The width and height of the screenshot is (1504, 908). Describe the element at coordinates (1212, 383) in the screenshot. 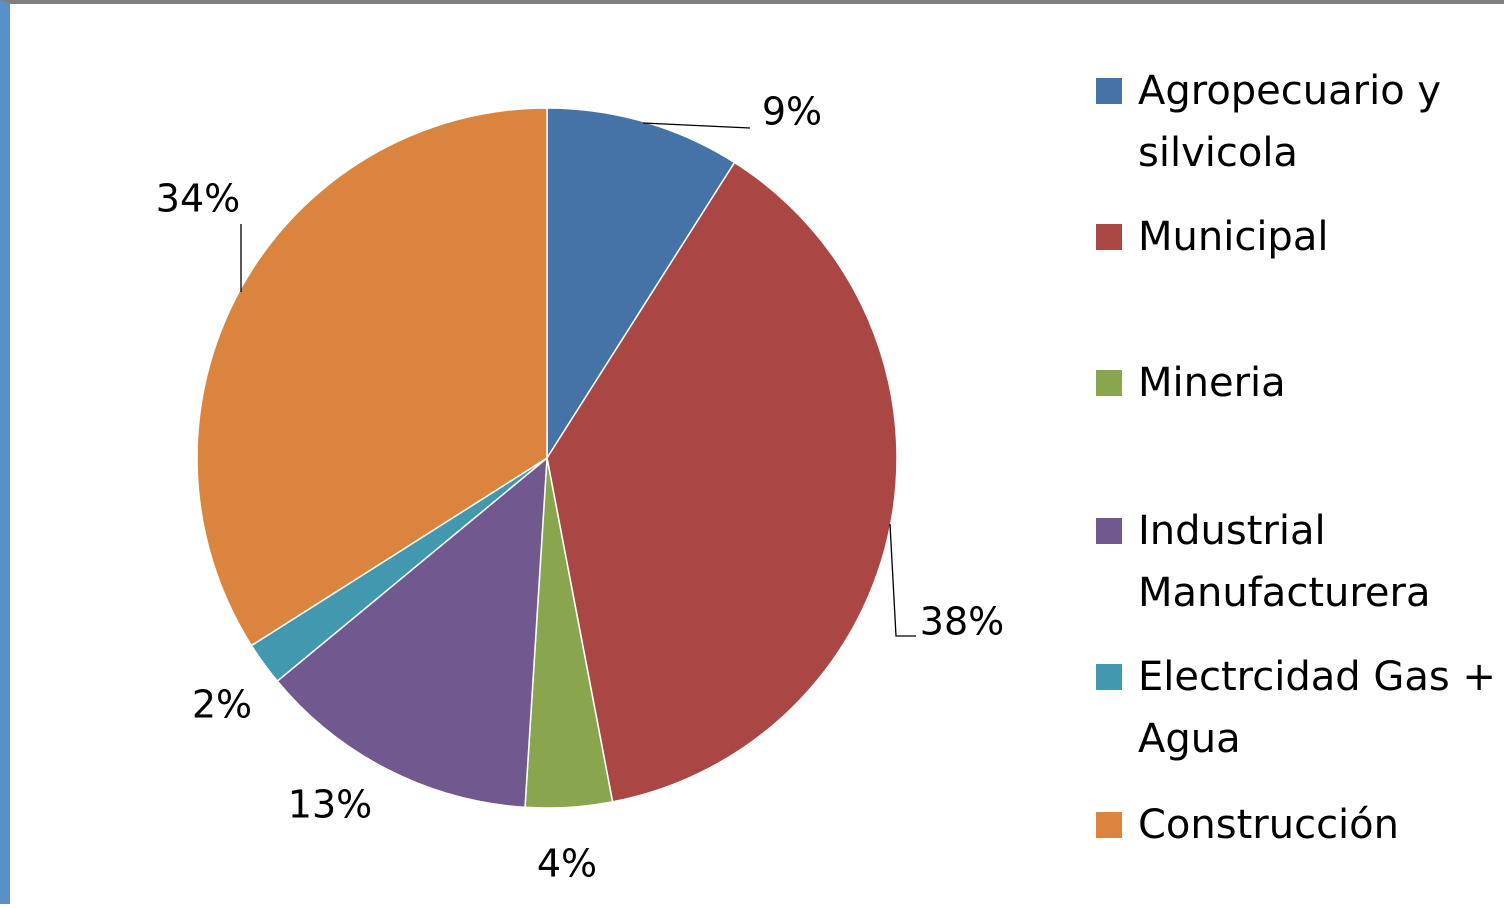

I see `legend-label-mineria: Mineria` at that location.